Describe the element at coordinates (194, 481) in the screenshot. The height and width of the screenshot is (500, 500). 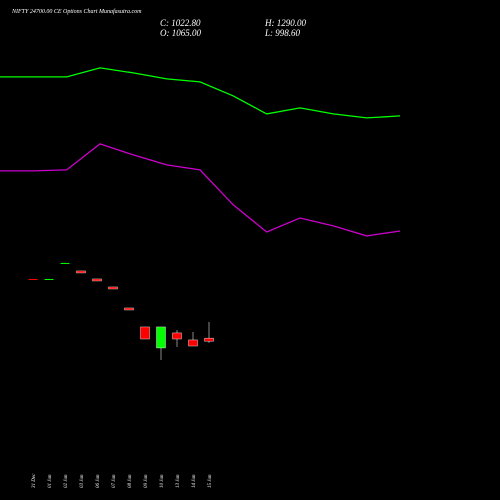
I see `x-tick-label: 14 Jan` at that location.